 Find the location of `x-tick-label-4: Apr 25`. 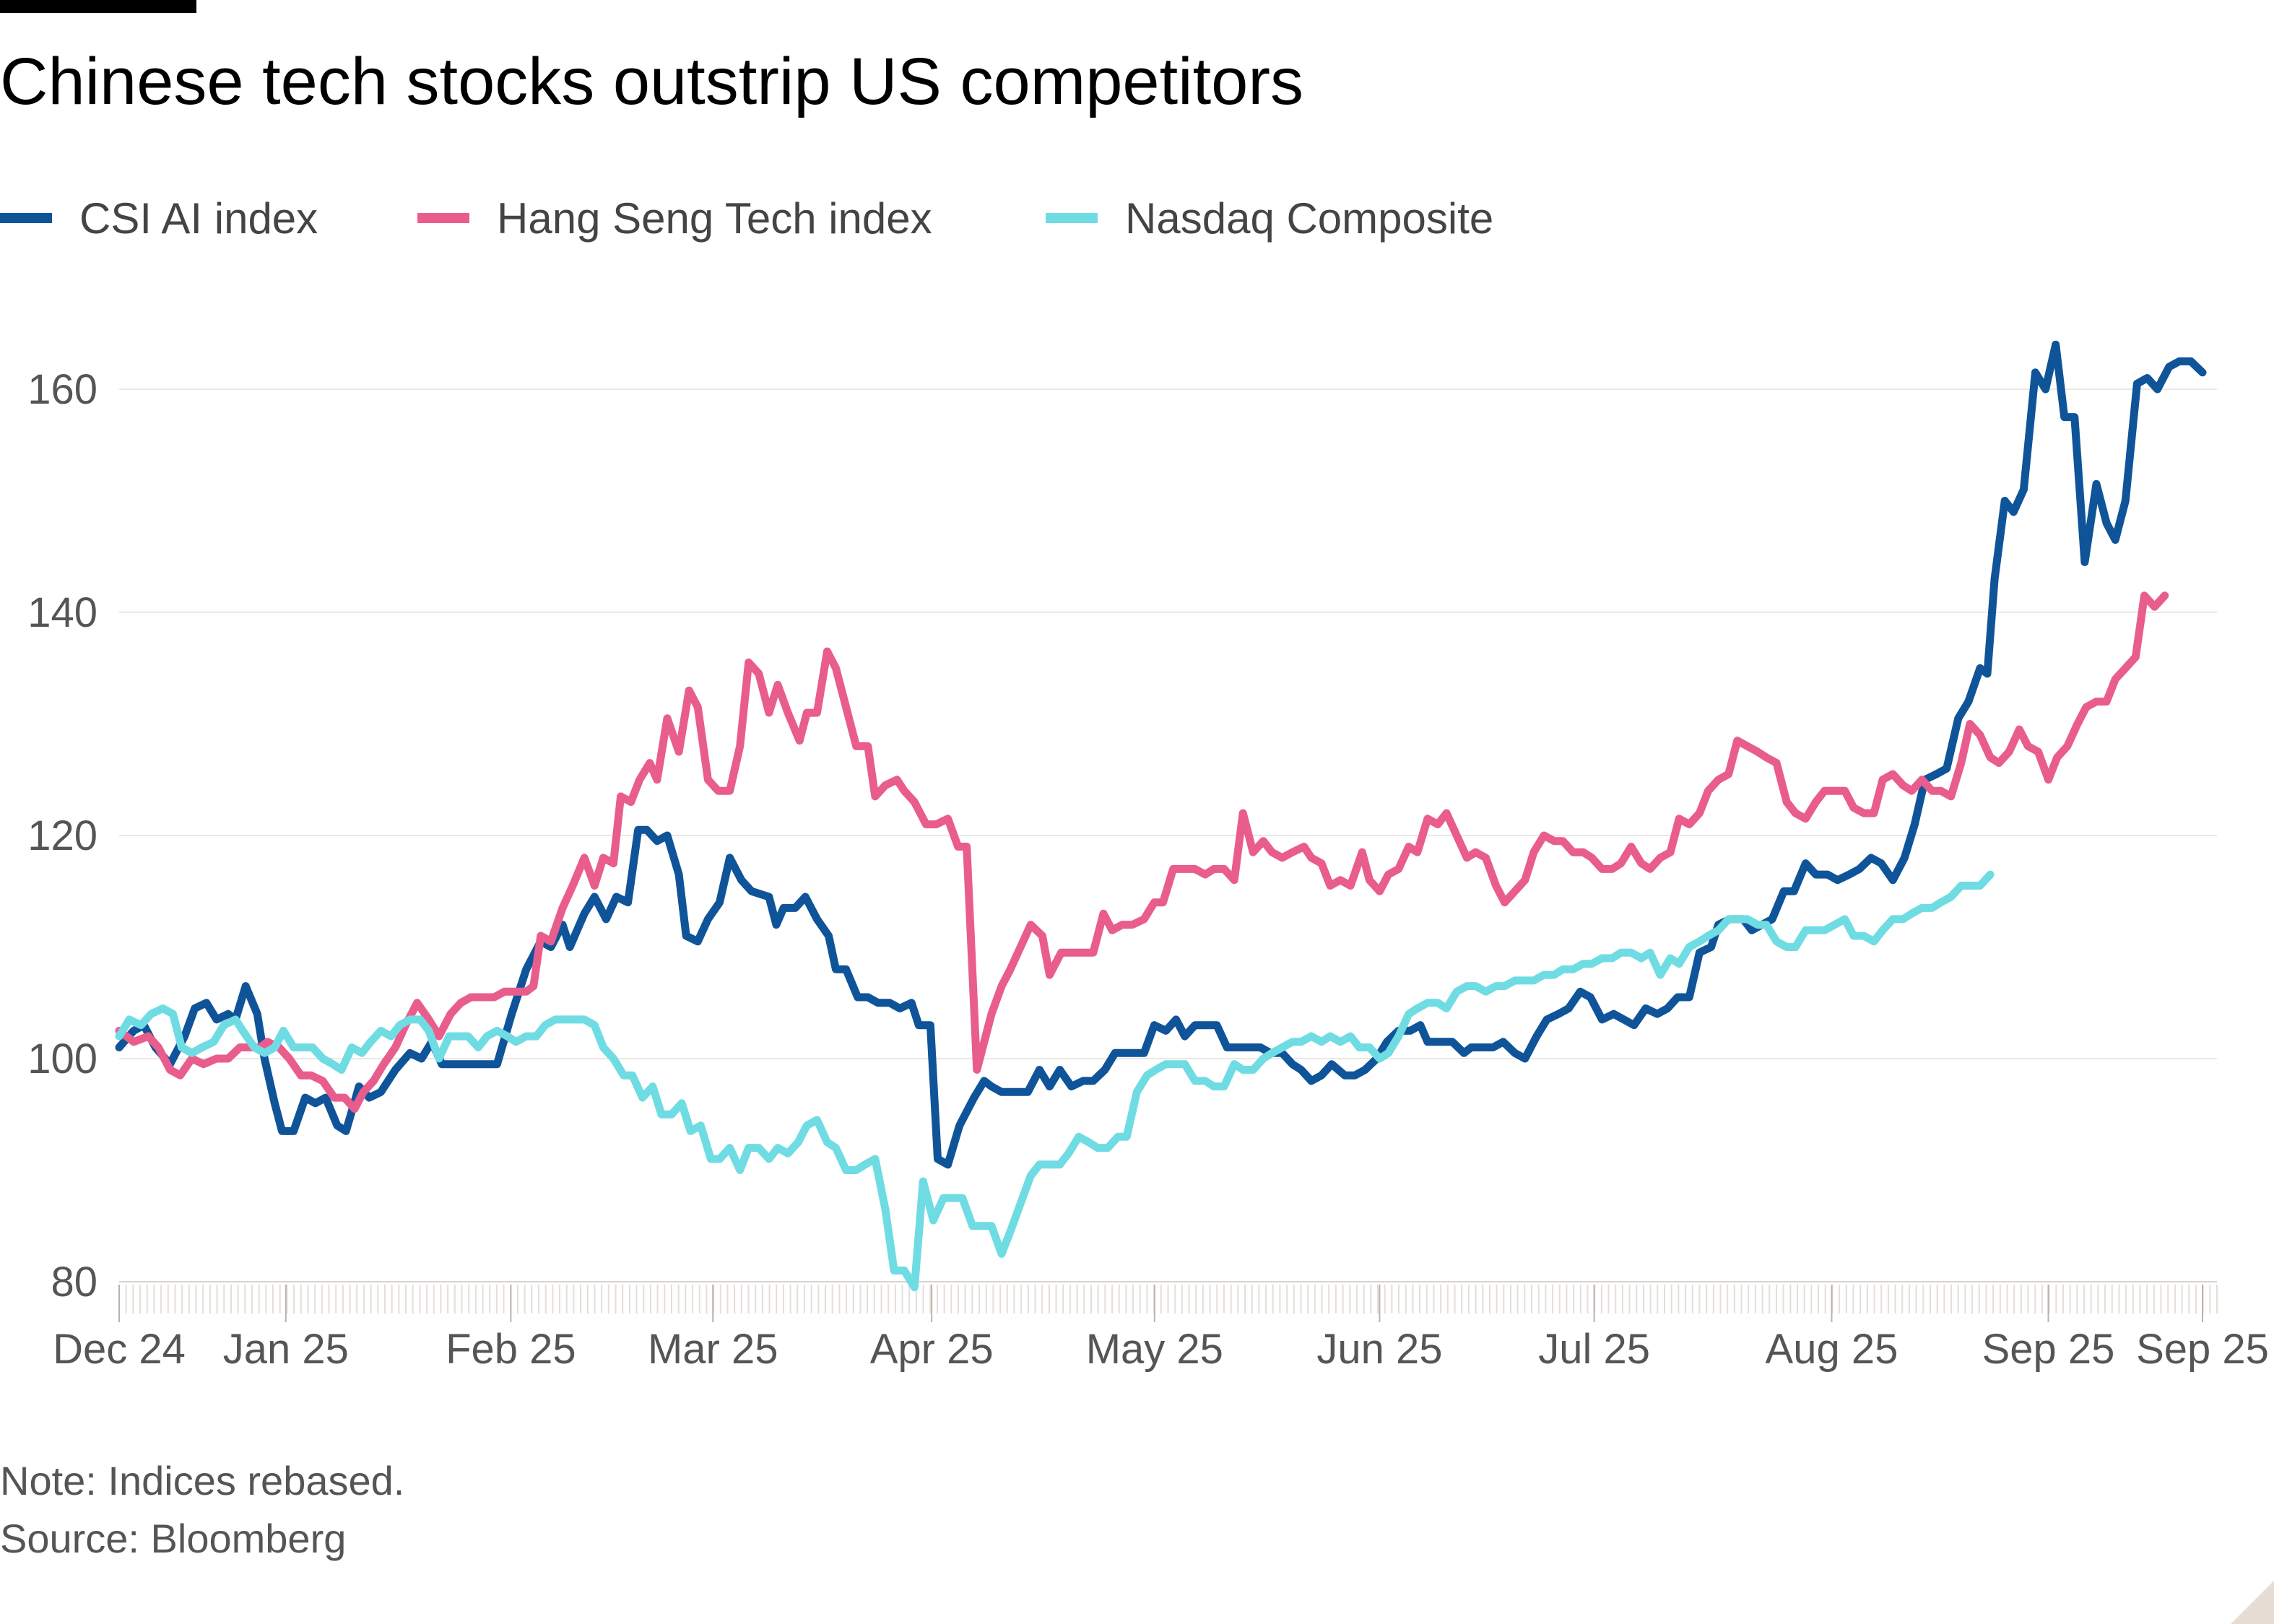

x-tick-label-4: Apr 25 is located at coordinates (932, 1349).